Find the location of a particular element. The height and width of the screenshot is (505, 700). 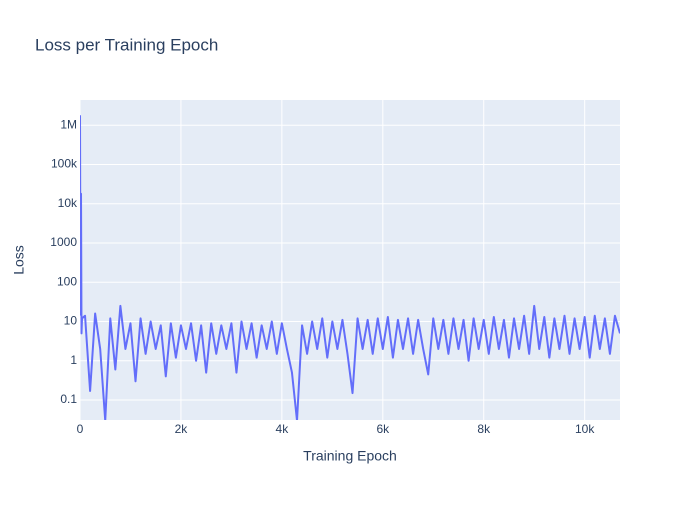

y-axis-title: Loss is located at coordinates (19, 260).